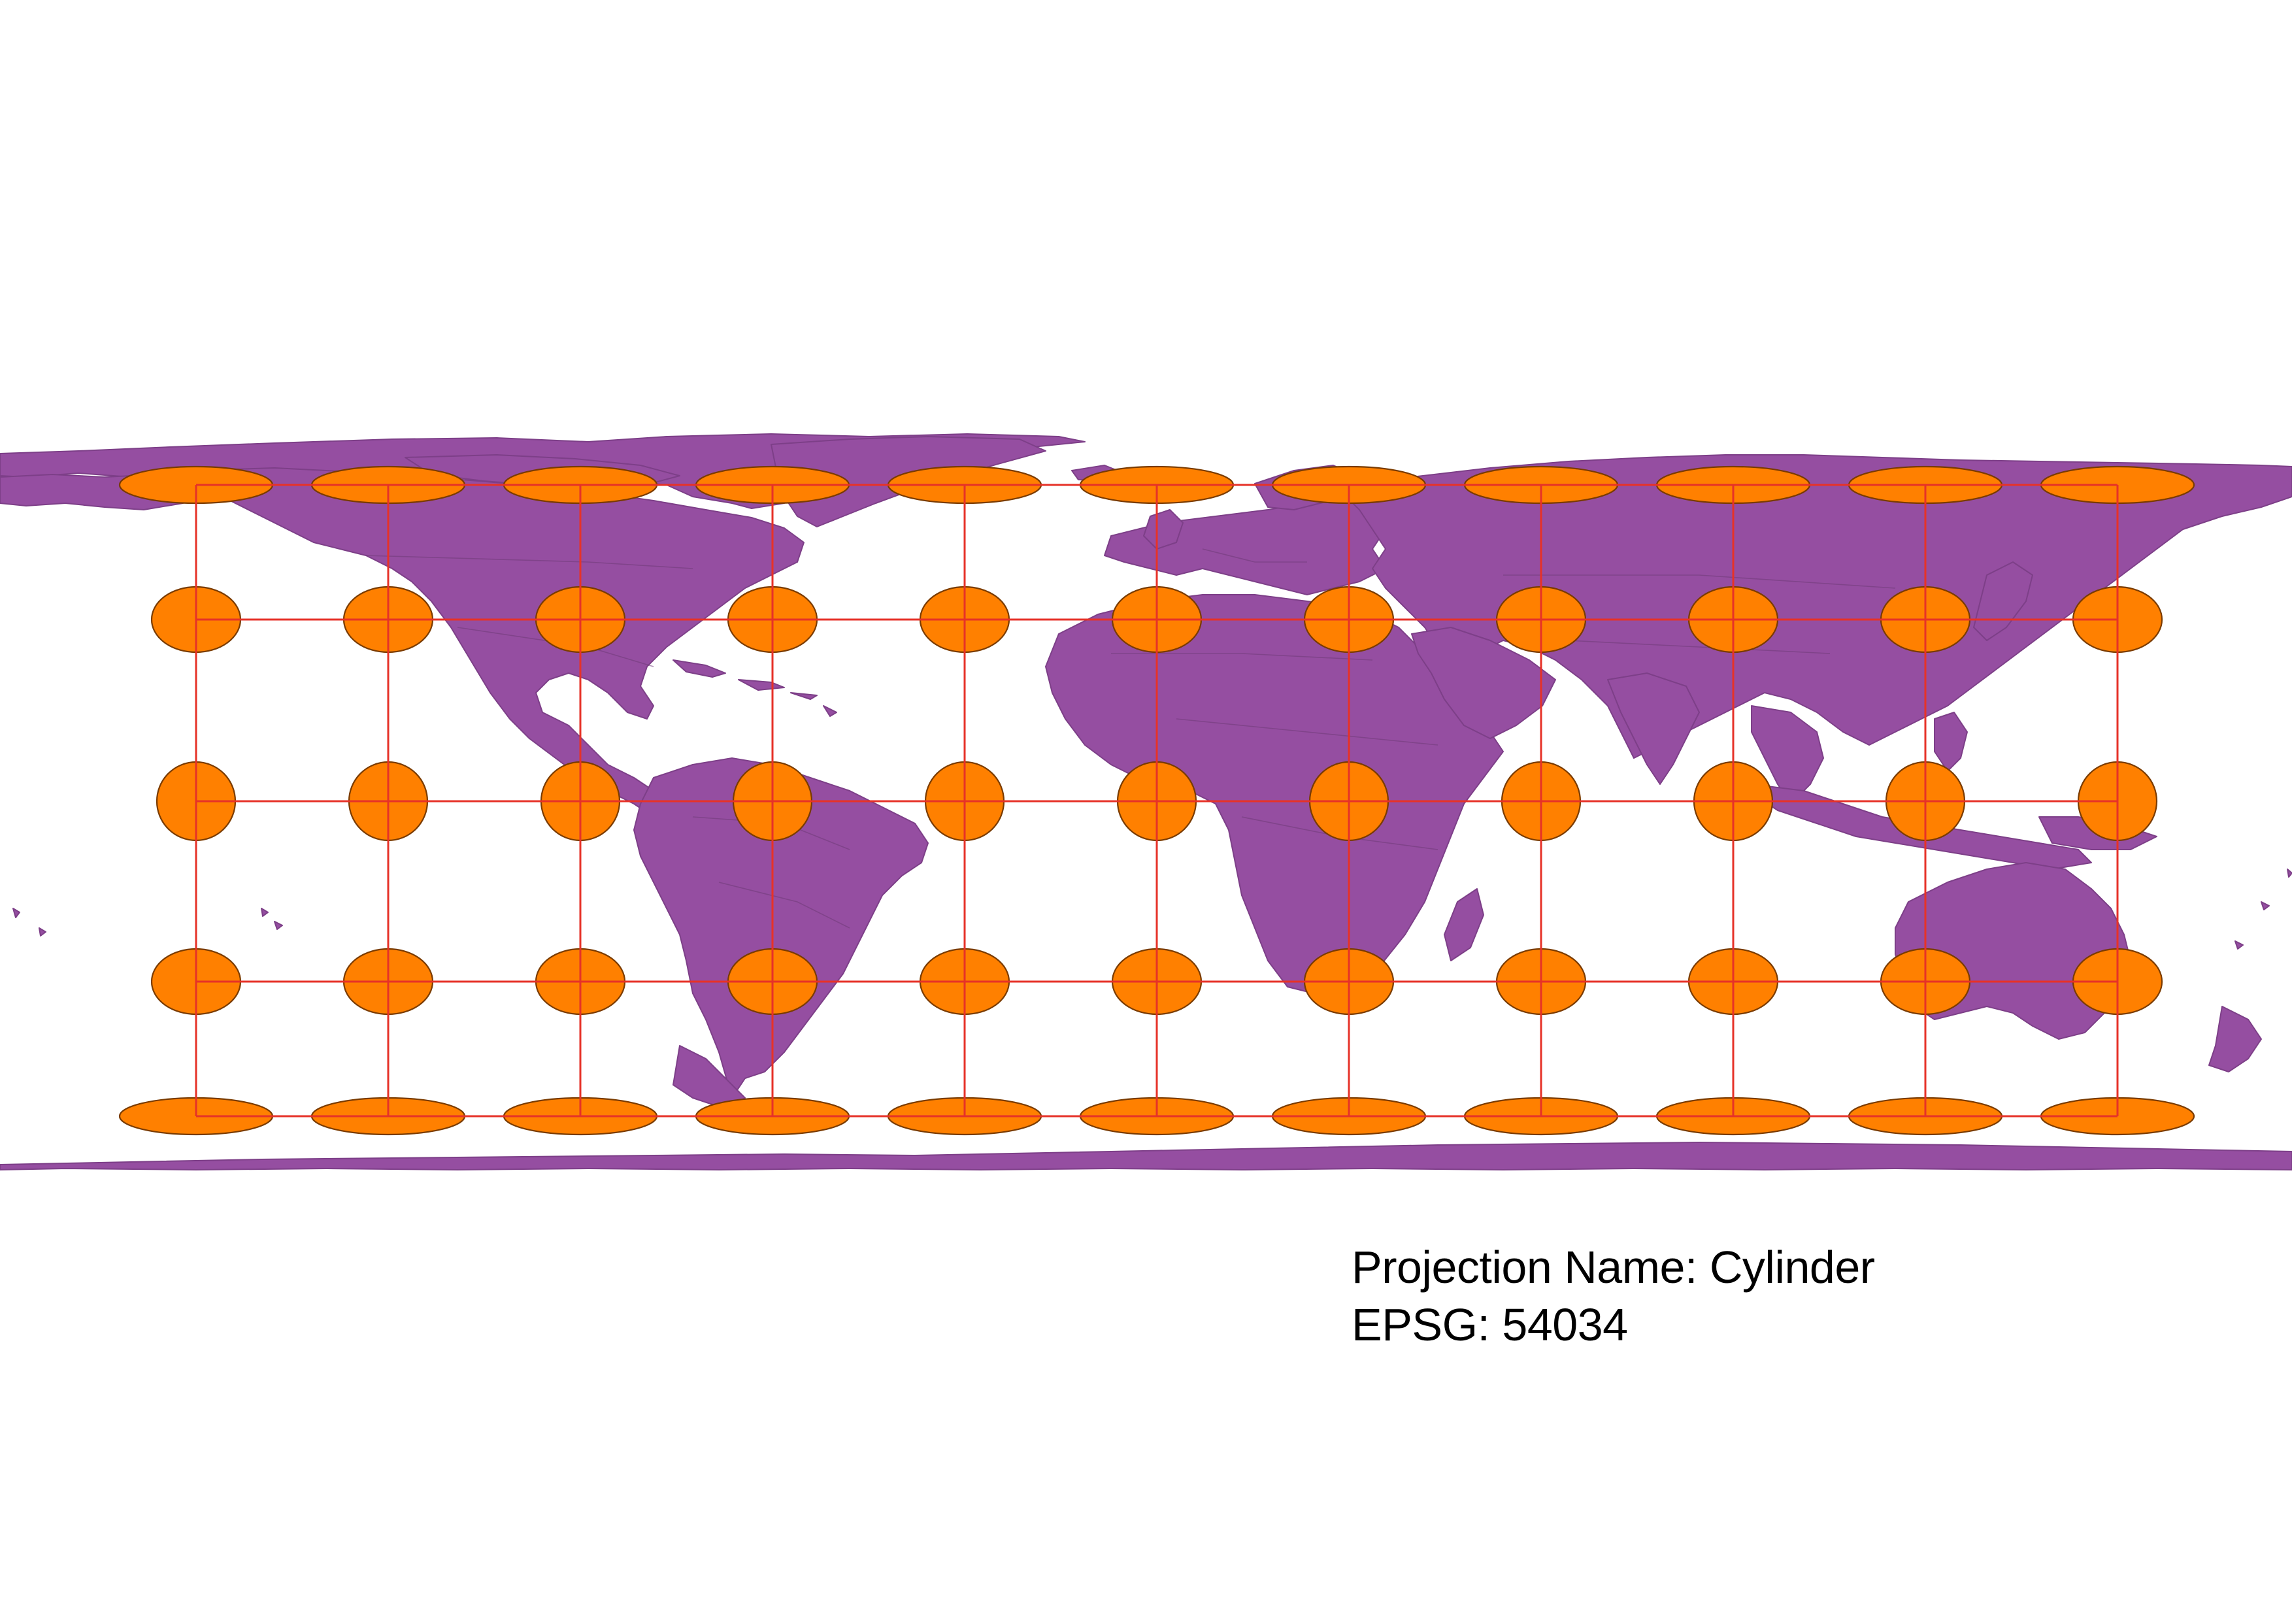 This screenshot has width=2292, height=1624. What do you see at coordinates (2235, 1039) in the screenshot?
I see `new-zealand-landmass` at bounding box center [2235, 1039].